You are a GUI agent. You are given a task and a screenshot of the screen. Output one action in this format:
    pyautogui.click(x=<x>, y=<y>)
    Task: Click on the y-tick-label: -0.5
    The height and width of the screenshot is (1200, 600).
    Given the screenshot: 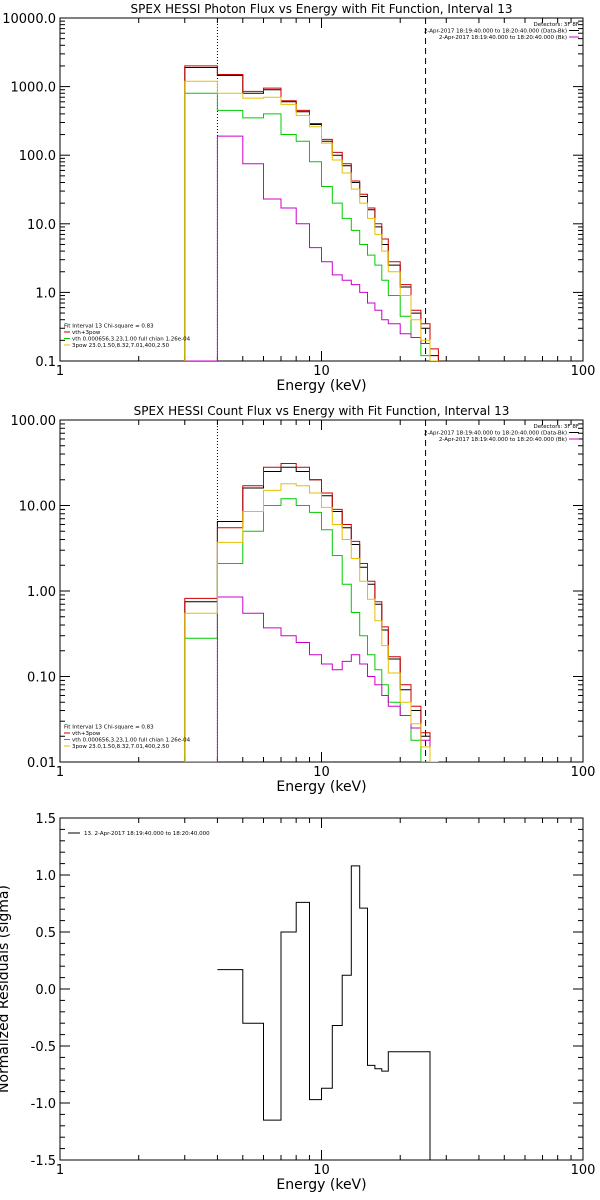 What is the action you would take?
    pyautogui.click(x=43, y=1047)
    